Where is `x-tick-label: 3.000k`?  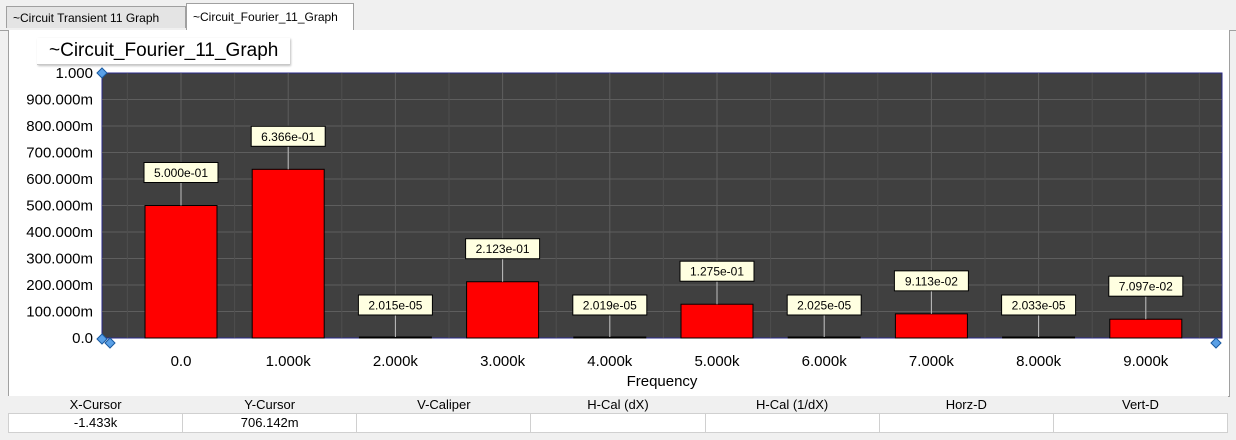
x-tick-label: 3.000k is located at coordinates (503, 361).